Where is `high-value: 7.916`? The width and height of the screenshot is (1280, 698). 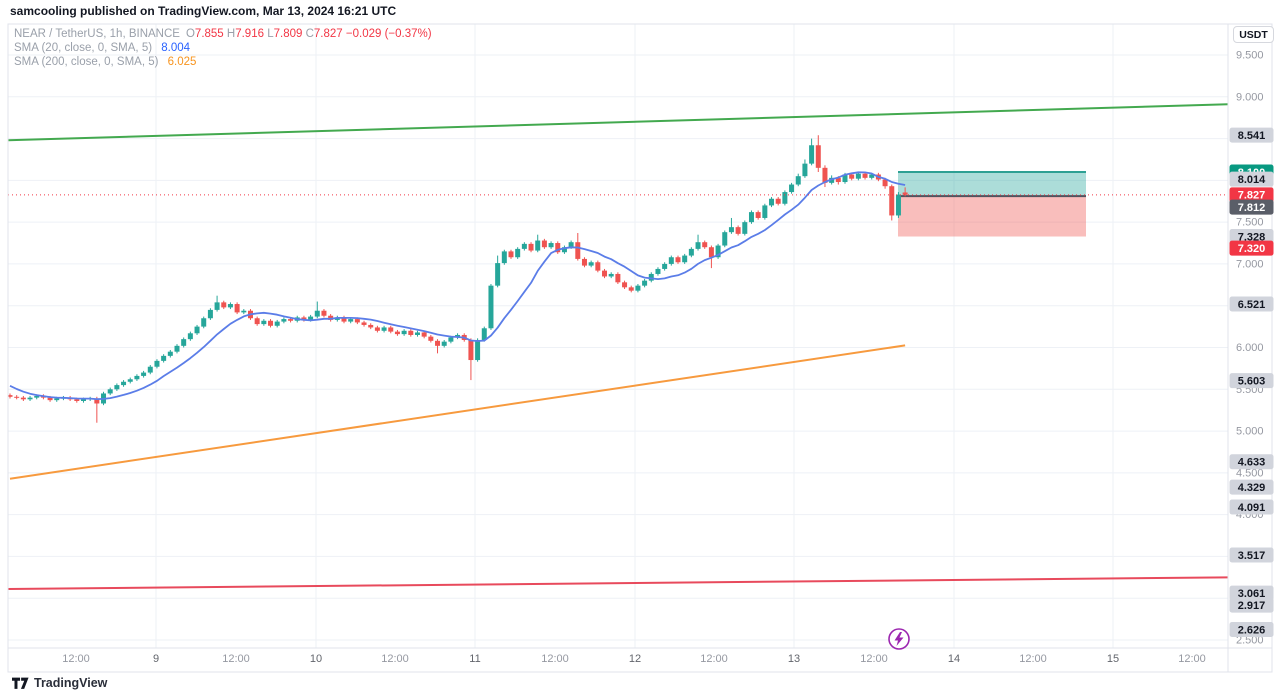
high-value: 7.916 is located at coordinates (249, 34).